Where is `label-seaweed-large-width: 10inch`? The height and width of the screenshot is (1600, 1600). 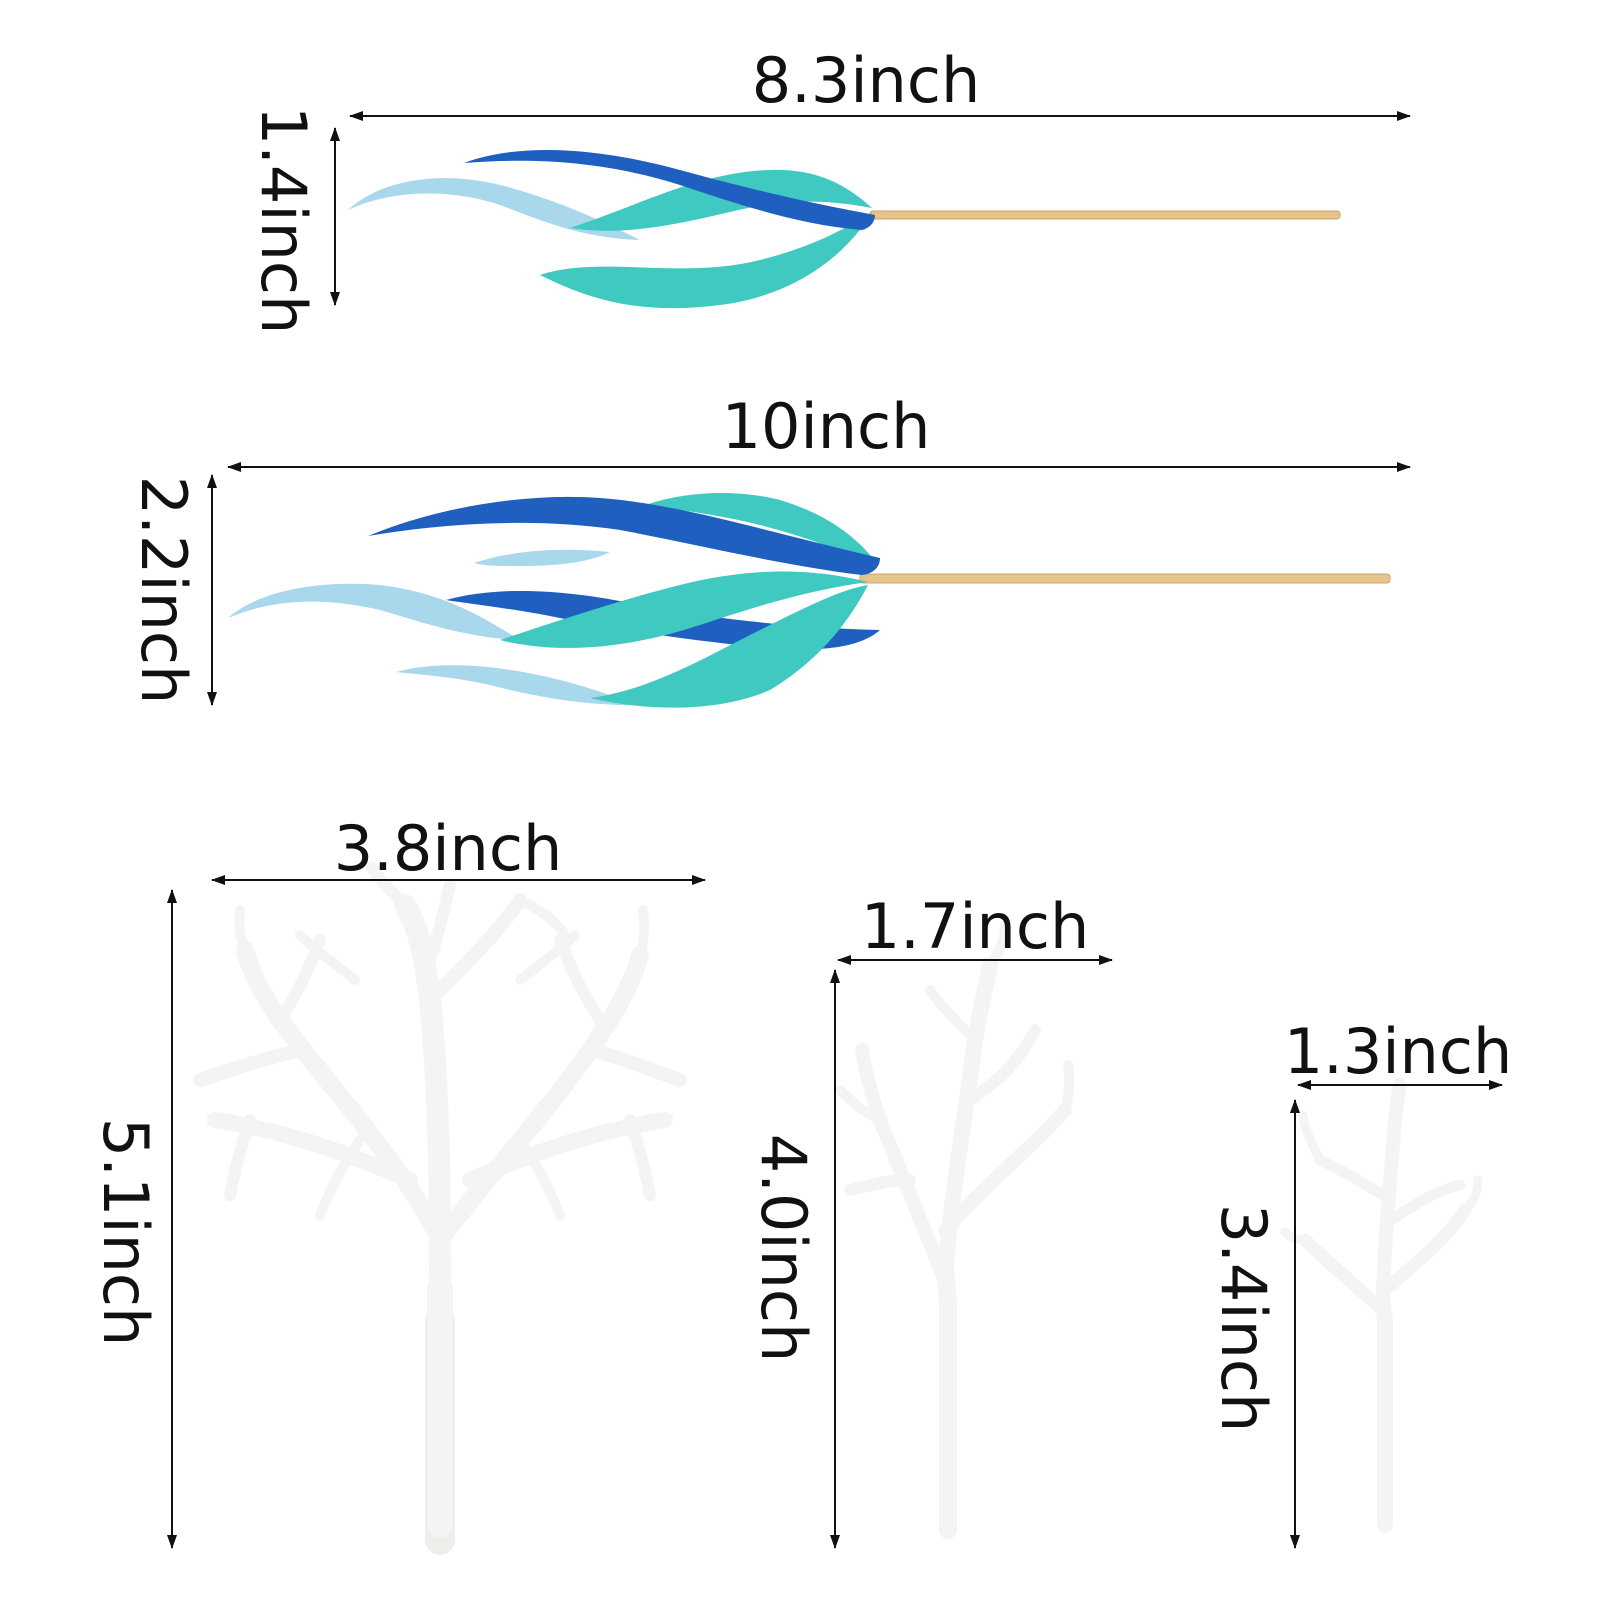
label-seaweed-large-width: 10inch is located at coordinates (826, 426).